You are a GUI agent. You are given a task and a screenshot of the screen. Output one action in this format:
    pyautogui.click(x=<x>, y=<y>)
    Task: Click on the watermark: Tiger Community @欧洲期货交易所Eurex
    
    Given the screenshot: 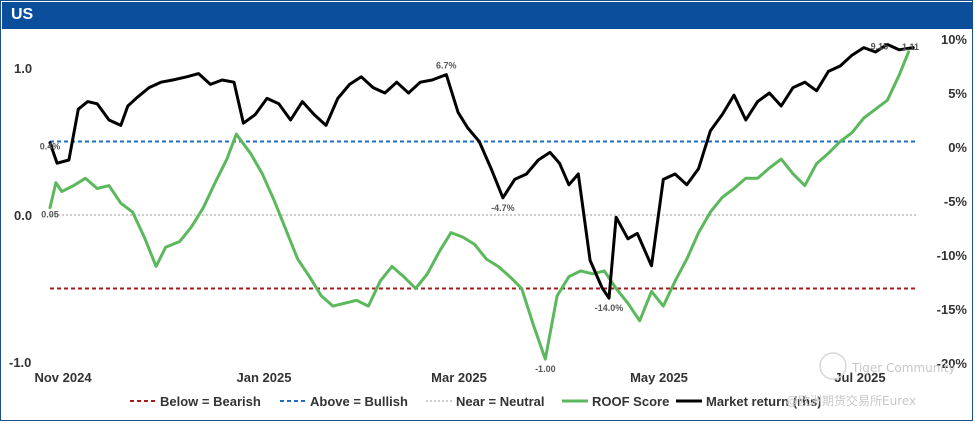 What is the action you would take?
    pyautogui.click(x=871, y=380)
    